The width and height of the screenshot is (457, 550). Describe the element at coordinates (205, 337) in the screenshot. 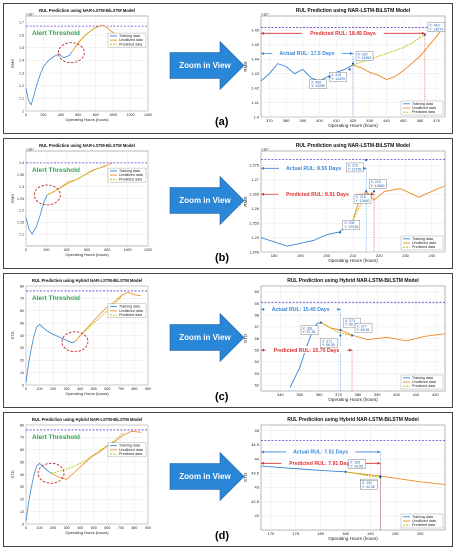

I see `zoom-arrow-label: Zoom in View` at that location.